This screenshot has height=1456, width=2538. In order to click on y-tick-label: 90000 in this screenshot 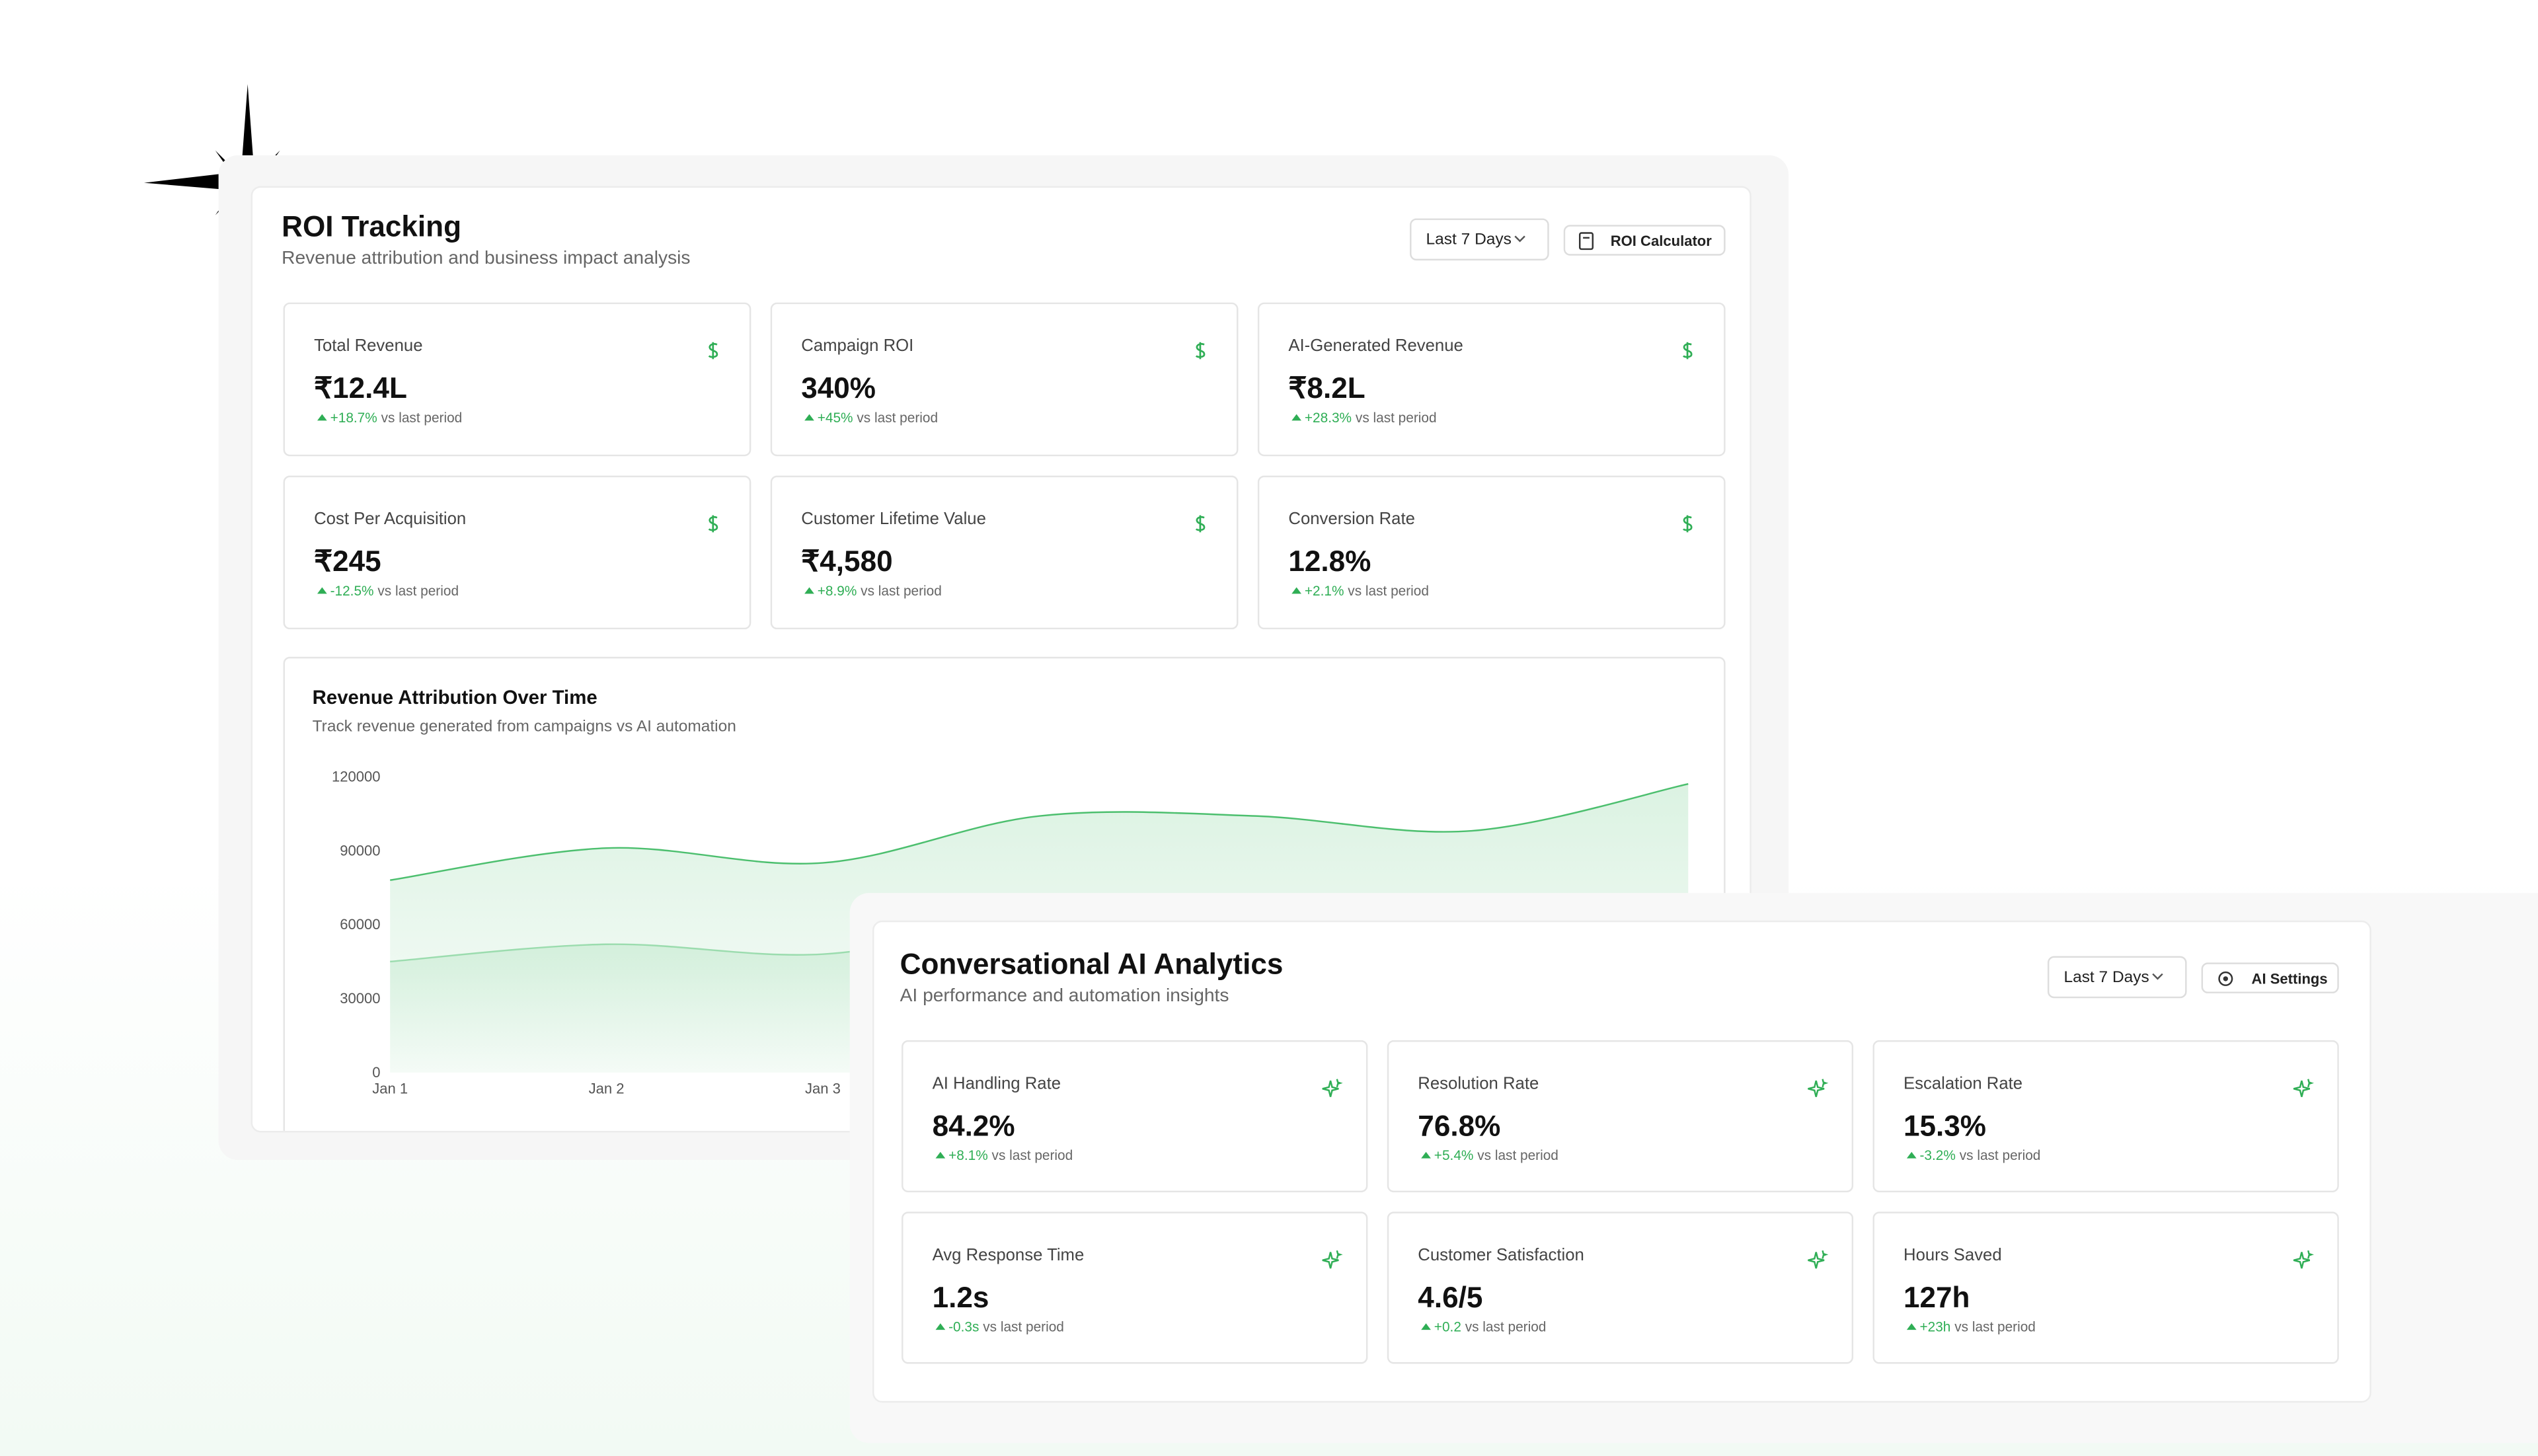, I will do `click(360, 850)`.